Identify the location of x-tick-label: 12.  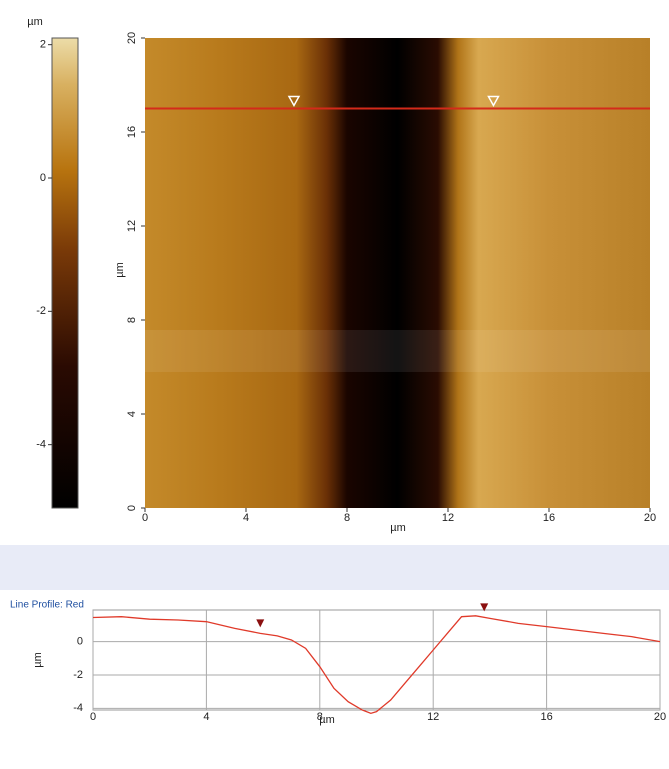
(433, 717).